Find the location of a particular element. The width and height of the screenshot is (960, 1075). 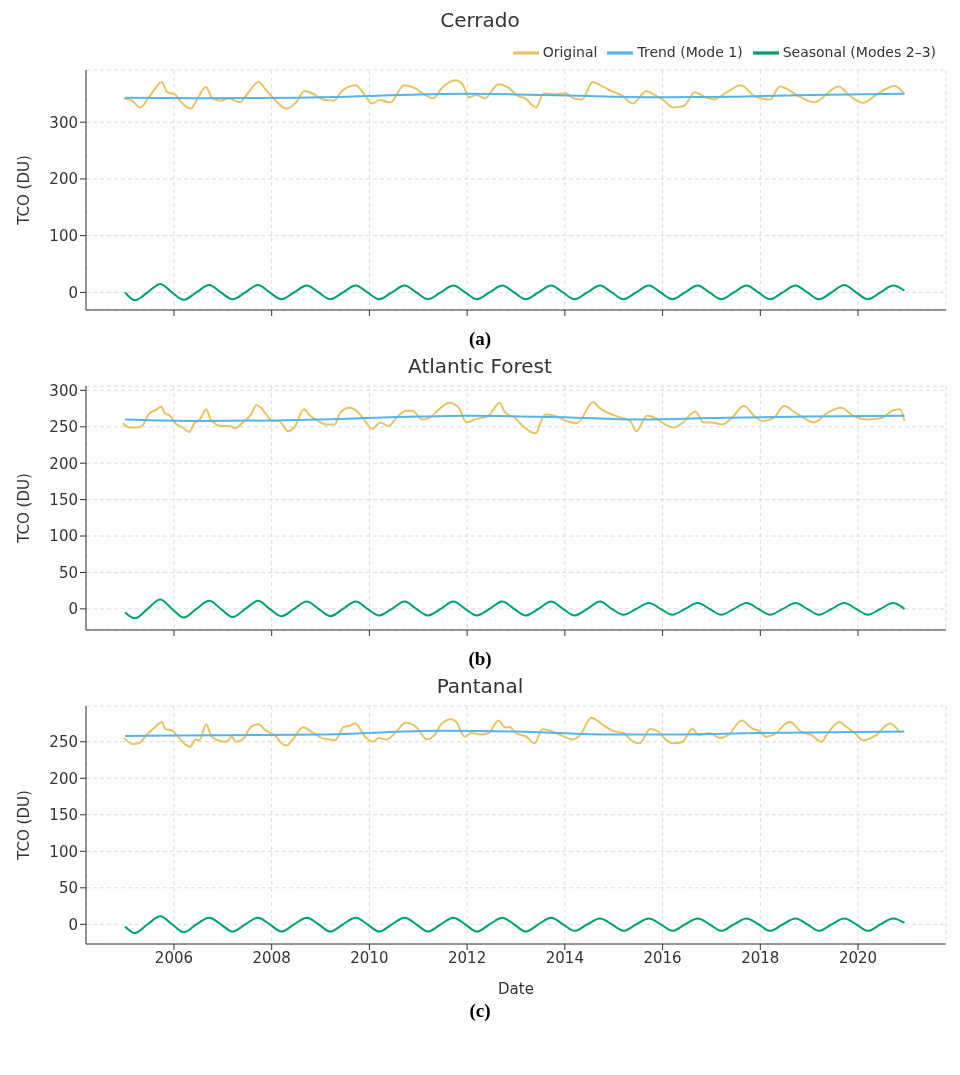

x-tick-label: 2006 is located at coordinates (174, 957).